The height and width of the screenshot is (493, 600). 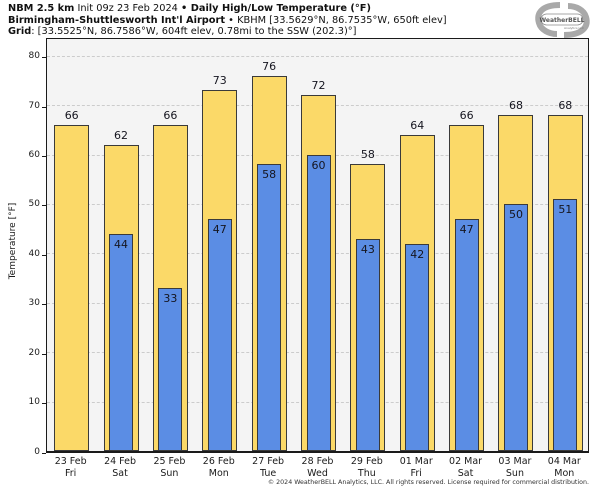 What do you see at coordinates (417, 125) in the screenshot?
I see `high-value-label: 64` at bounding box center [417, 125].